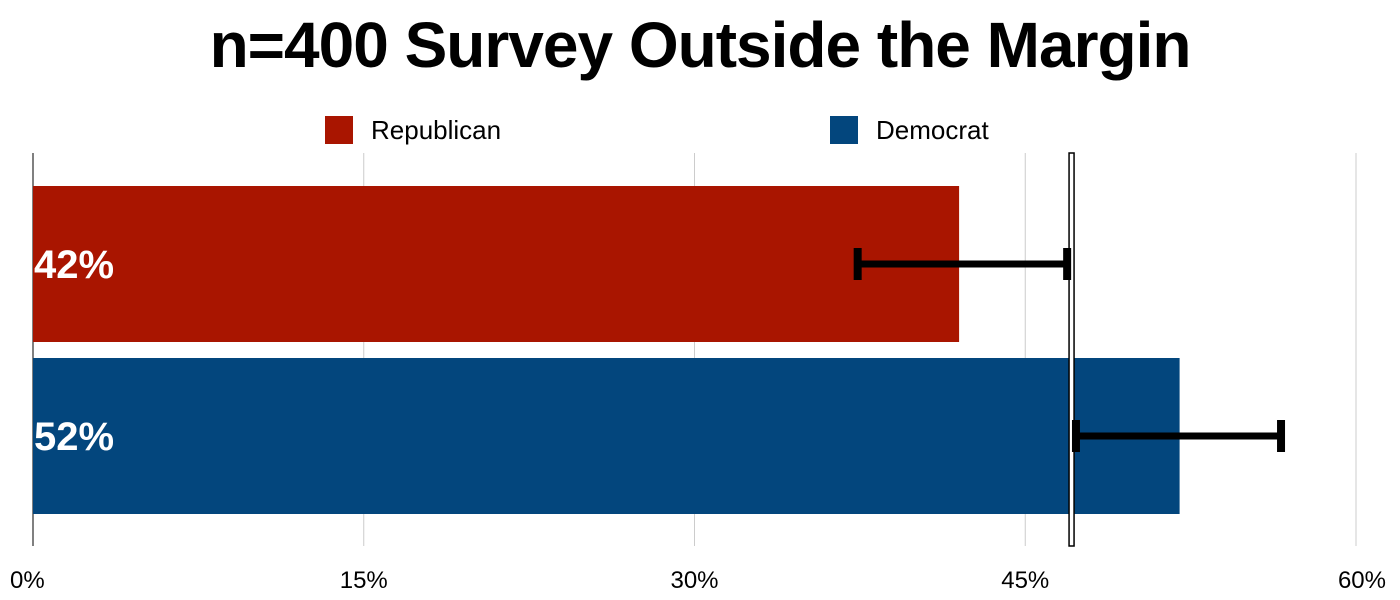 This screenshot has width=1400, height=600. Describe the element at coordinates (694, 580) in the screenshot. I see `x-tick-label: 30%` at that location.